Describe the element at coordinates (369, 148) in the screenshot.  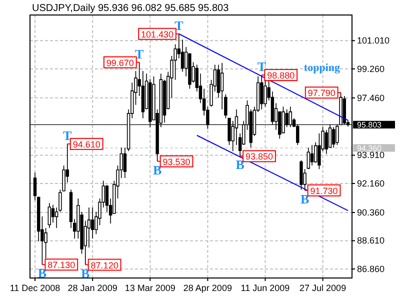
I see `ref-line-label: 94.360` at that location.